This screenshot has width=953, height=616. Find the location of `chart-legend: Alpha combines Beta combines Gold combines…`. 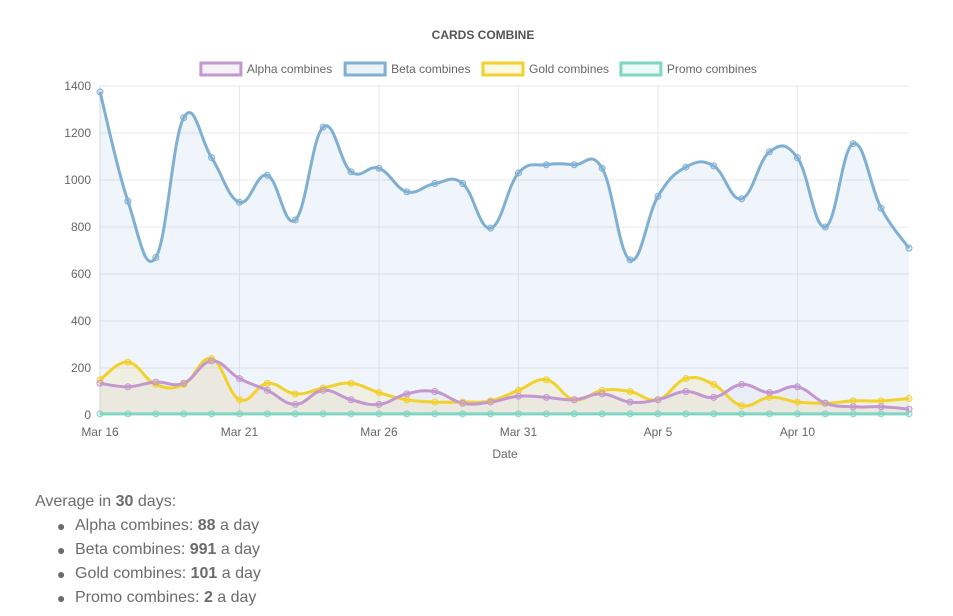

chart-legend: Alpha combines Beta combines Gold combines… is located at coordinates (478, 69).